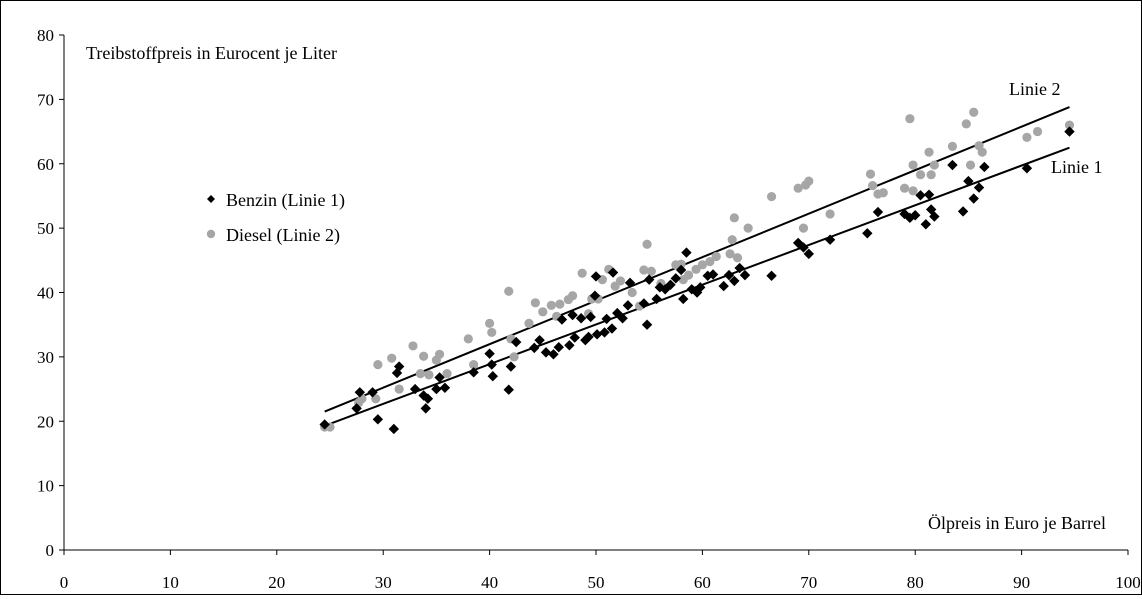 The image size is (1142, 599). What do you see at coordinates (50, 550) in the screenshot?
I see `y-tick-label: 0` at bounding box center [50, 550].